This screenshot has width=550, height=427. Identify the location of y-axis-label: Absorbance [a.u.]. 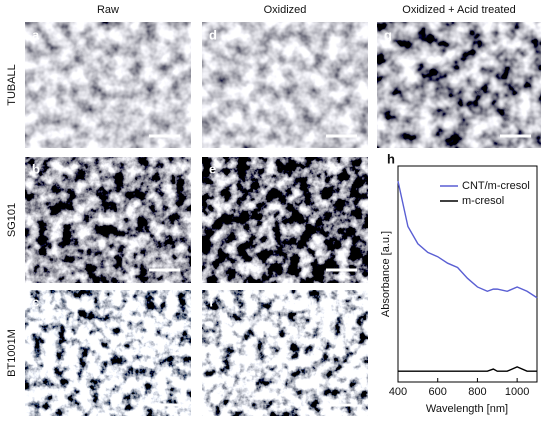
(386, 274).